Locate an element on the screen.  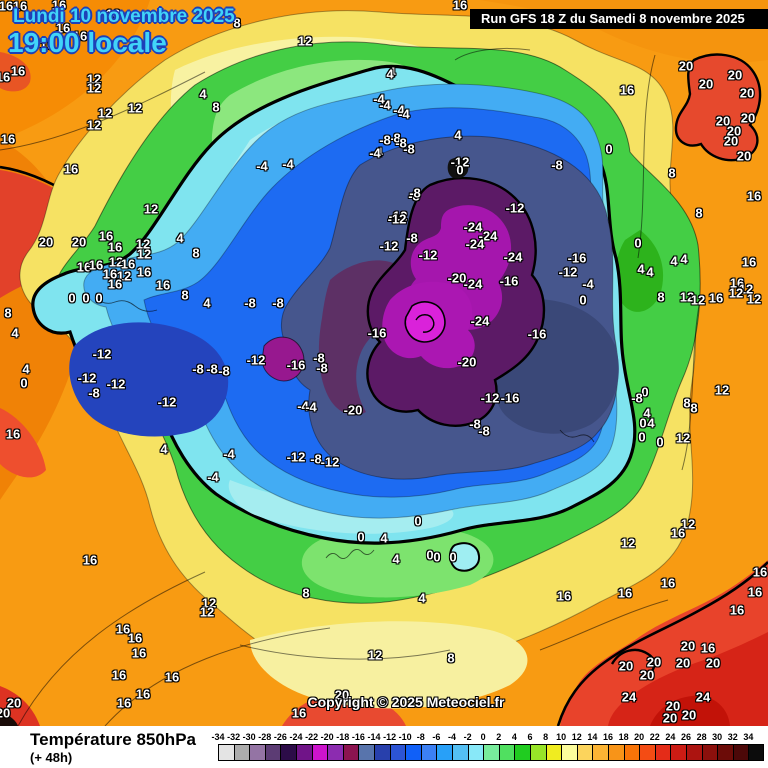
legend-tick-label: 12 is located at coordinates (576, 737).